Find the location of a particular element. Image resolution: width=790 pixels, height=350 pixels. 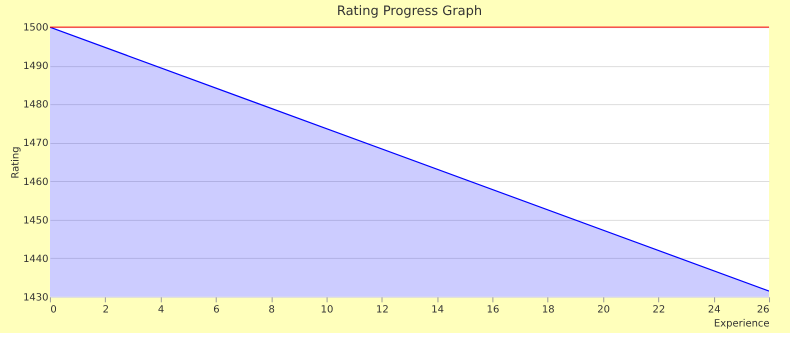

y-tick-label: 1450 is located at coordinates (35, 220).